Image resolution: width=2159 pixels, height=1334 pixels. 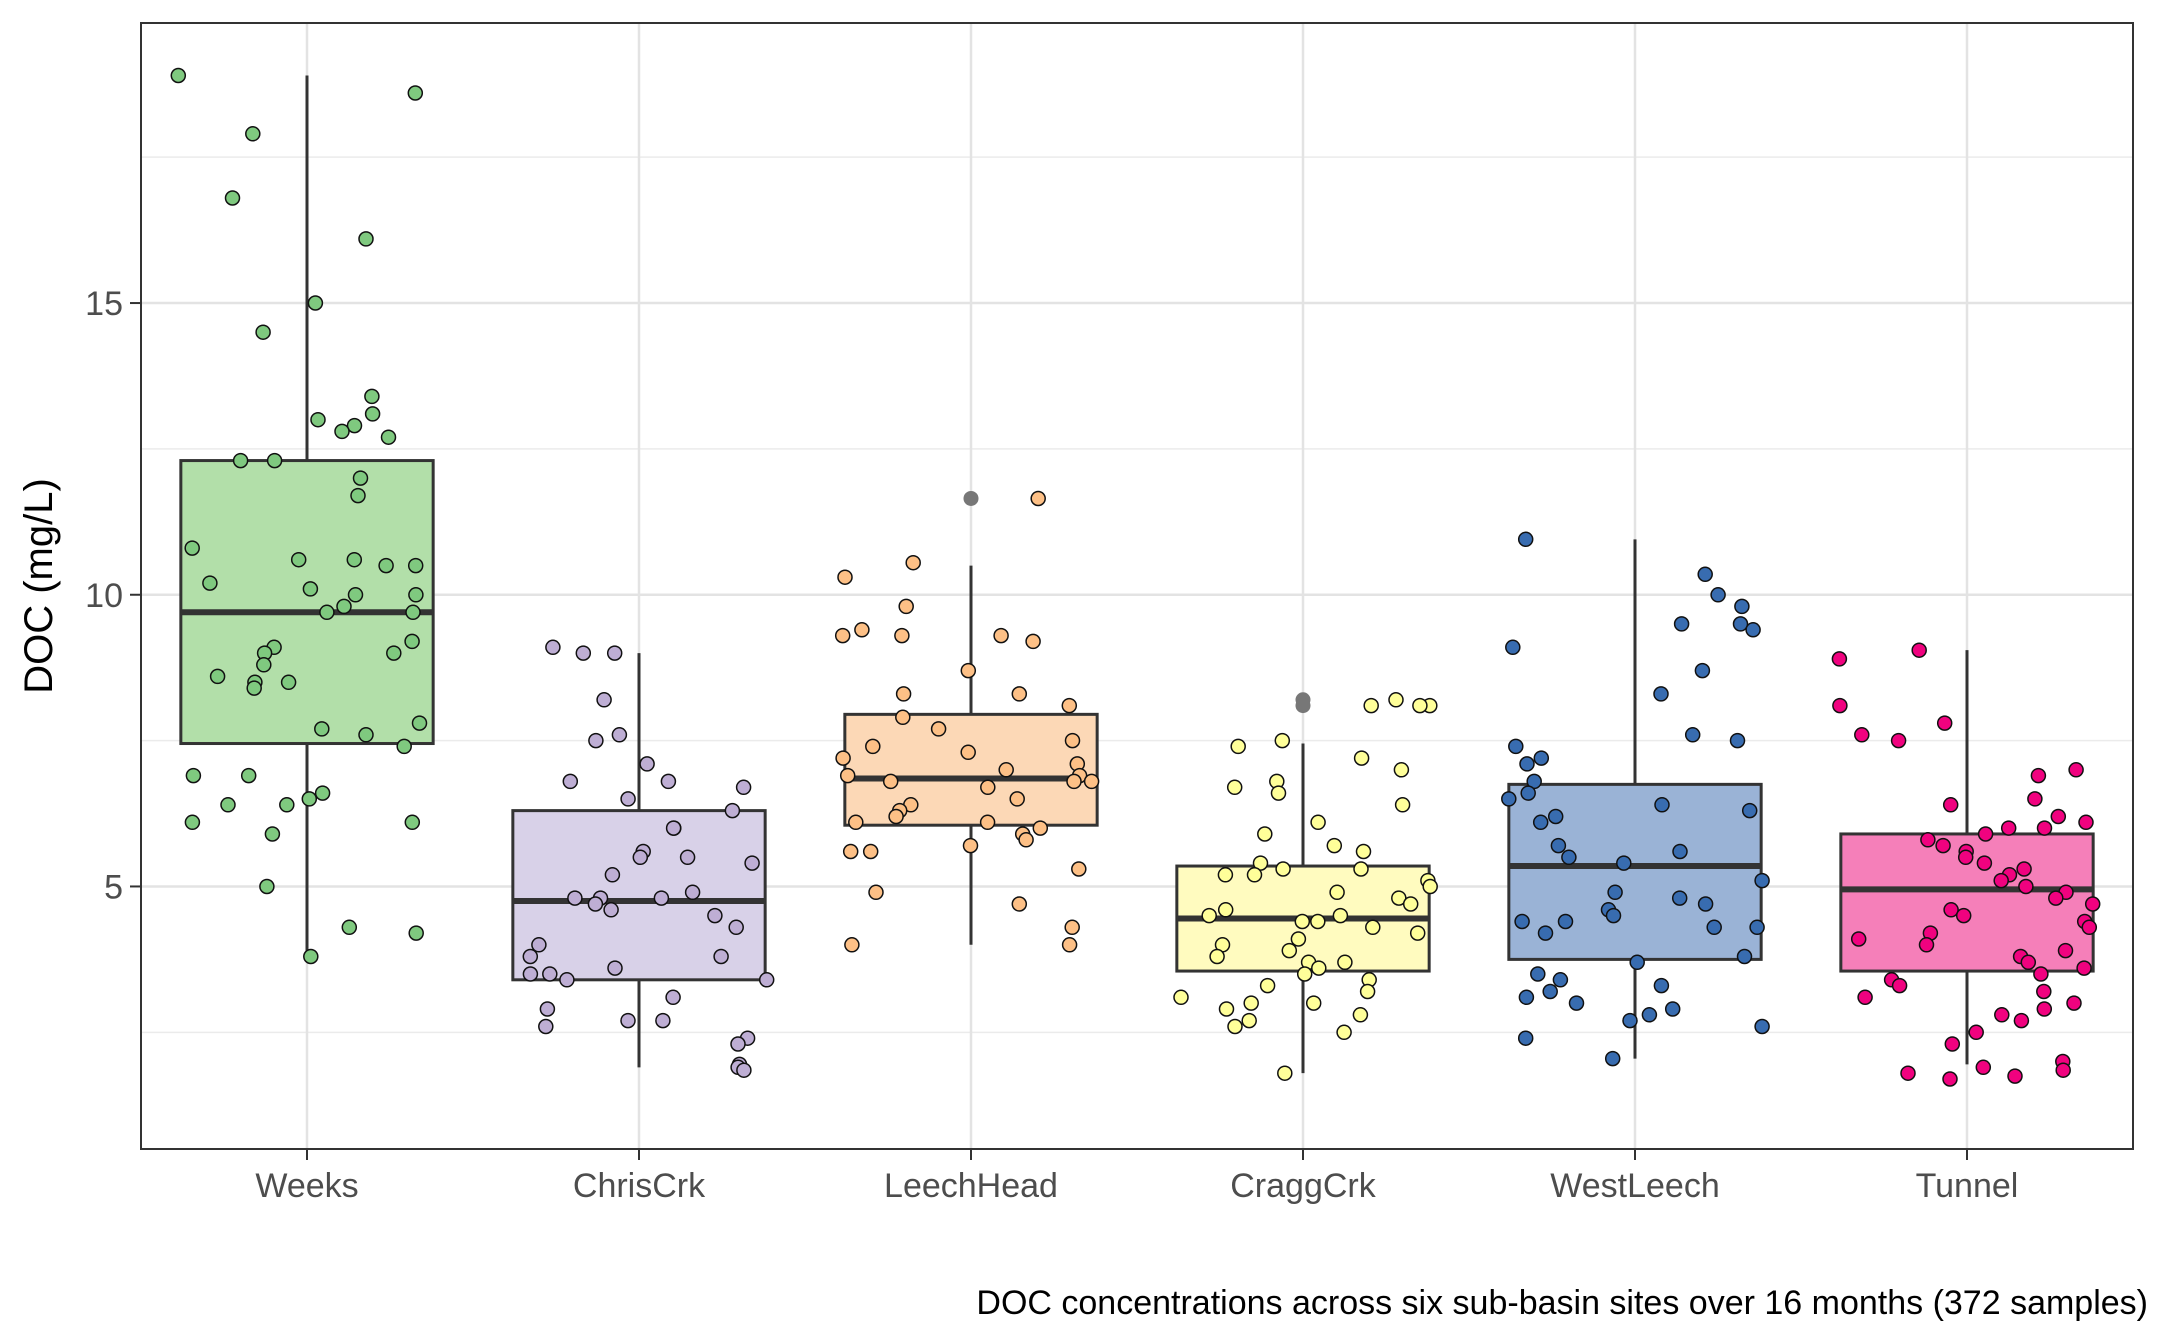 I want to click on x-tick-label: CraggCrk, so click(x=1303, y=1186).